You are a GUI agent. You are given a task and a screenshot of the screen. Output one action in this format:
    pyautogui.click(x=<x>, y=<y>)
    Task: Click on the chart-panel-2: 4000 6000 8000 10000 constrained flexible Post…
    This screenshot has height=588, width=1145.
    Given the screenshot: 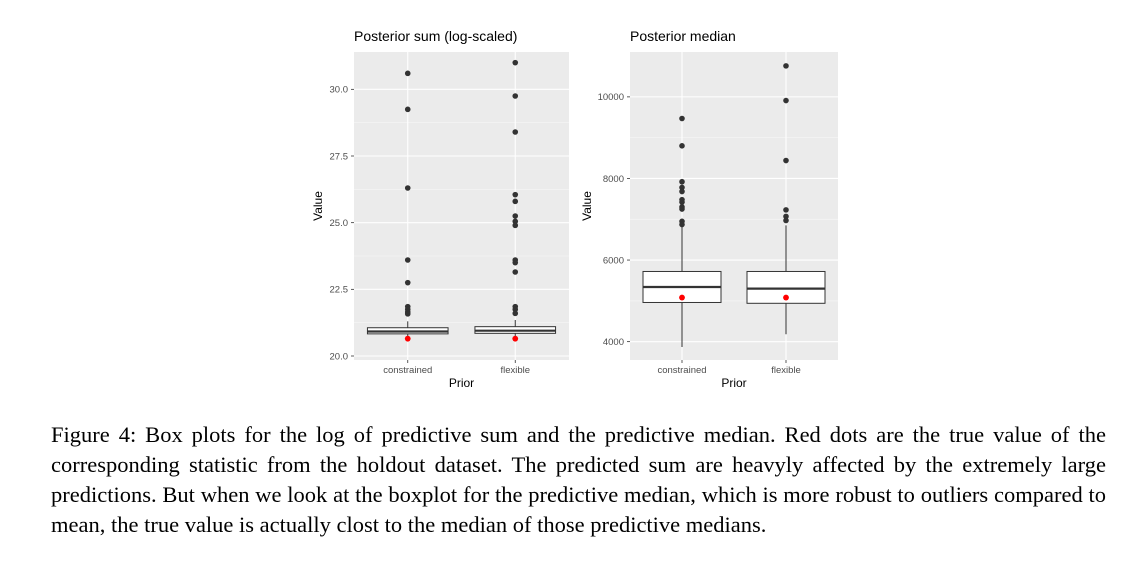 What is the action you would take?
    pyautogui.click(x=709, y=209)
    